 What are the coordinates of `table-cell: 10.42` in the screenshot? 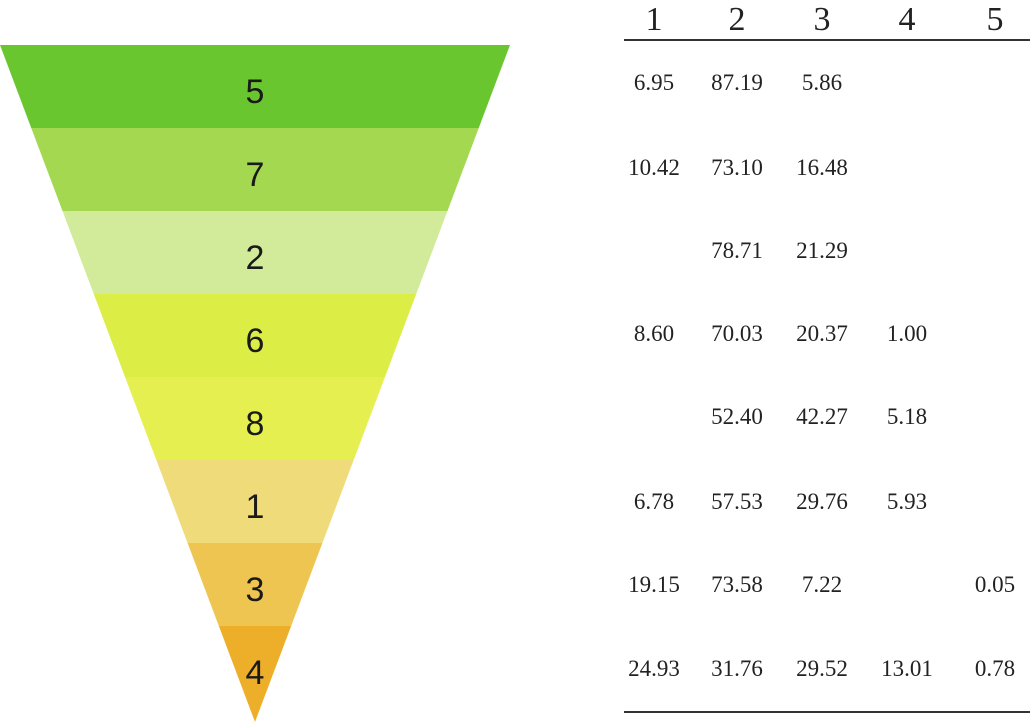 It's located at (654, 167).